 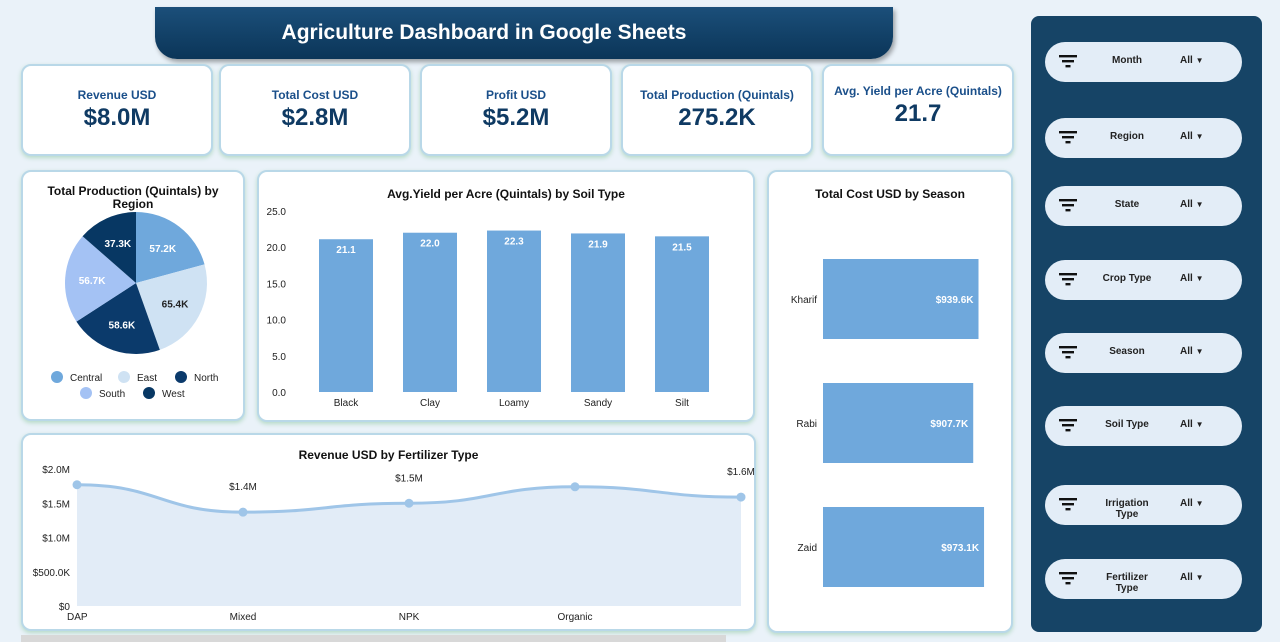 What do you see at coordinates (346, 403) in the screenshot?
I see `x-tick-label: Black` at bounding box center [346, 403].